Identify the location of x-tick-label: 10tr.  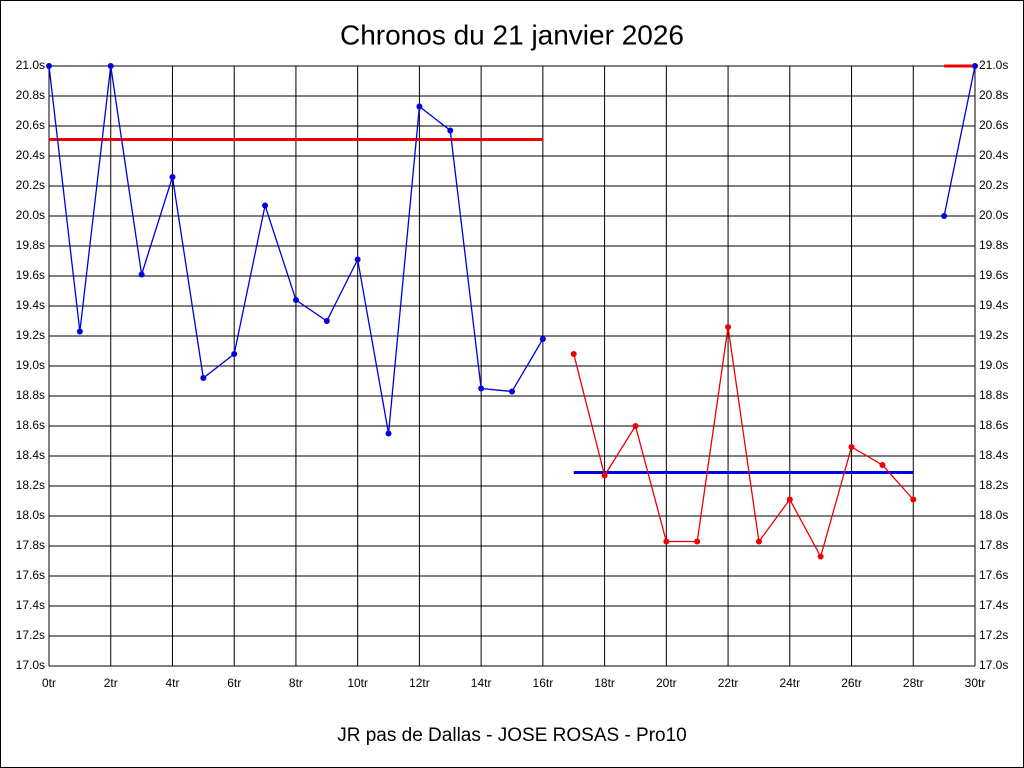
(357, 683).